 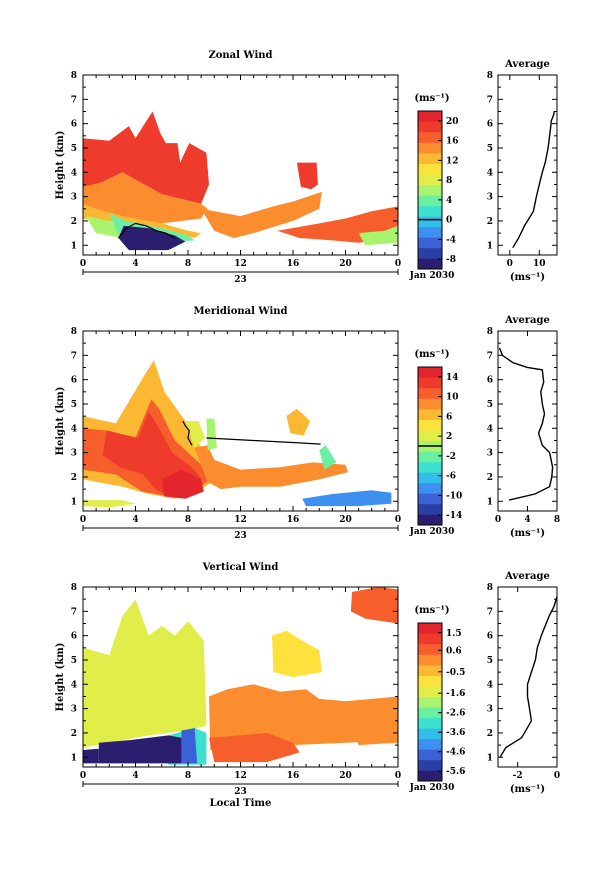 What do you see at coordinates (293, 776) in the screenshot?
I see `x-tick-label: 16` at bounding box center [293, 776].